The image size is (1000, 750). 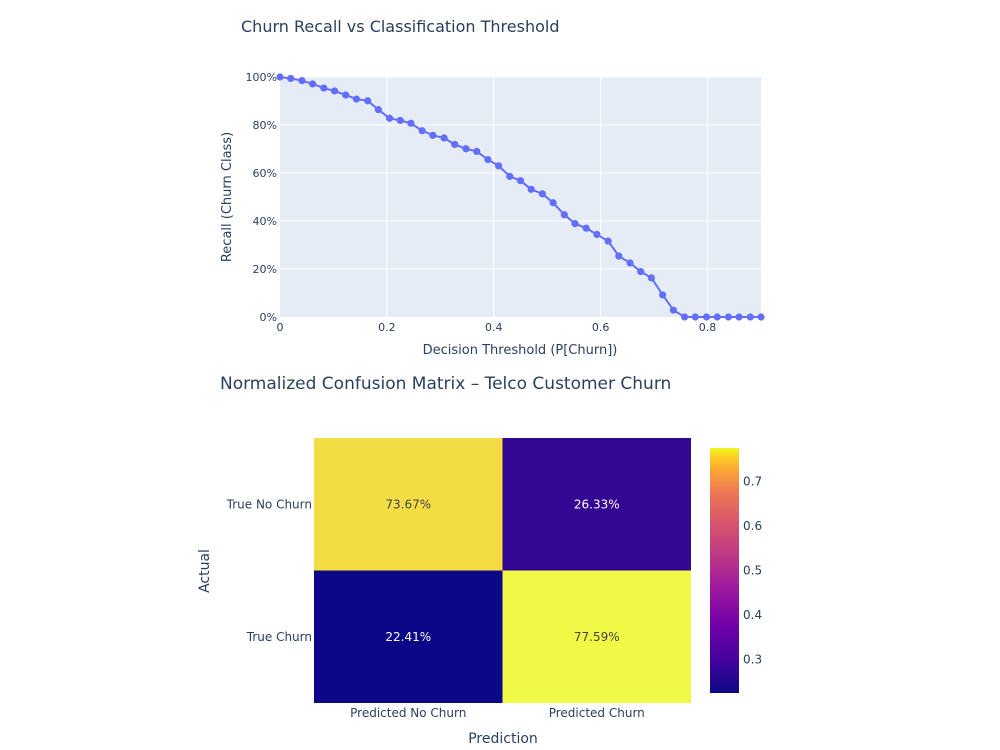 I want to click on colorbar-ticks: 0.3 0.4 0.5 0.6 0.7, so click(x=752, y=571).